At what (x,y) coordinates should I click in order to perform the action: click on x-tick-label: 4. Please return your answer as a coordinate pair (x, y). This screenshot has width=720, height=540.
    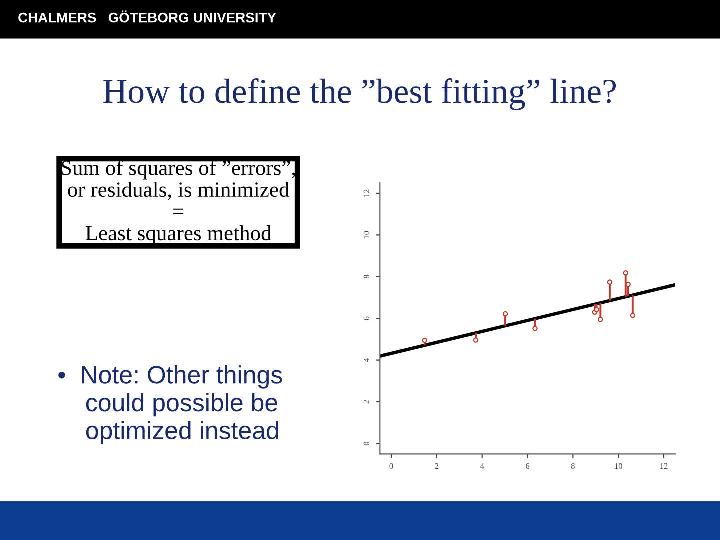
    Looking at the image, I should click on (482, 466).